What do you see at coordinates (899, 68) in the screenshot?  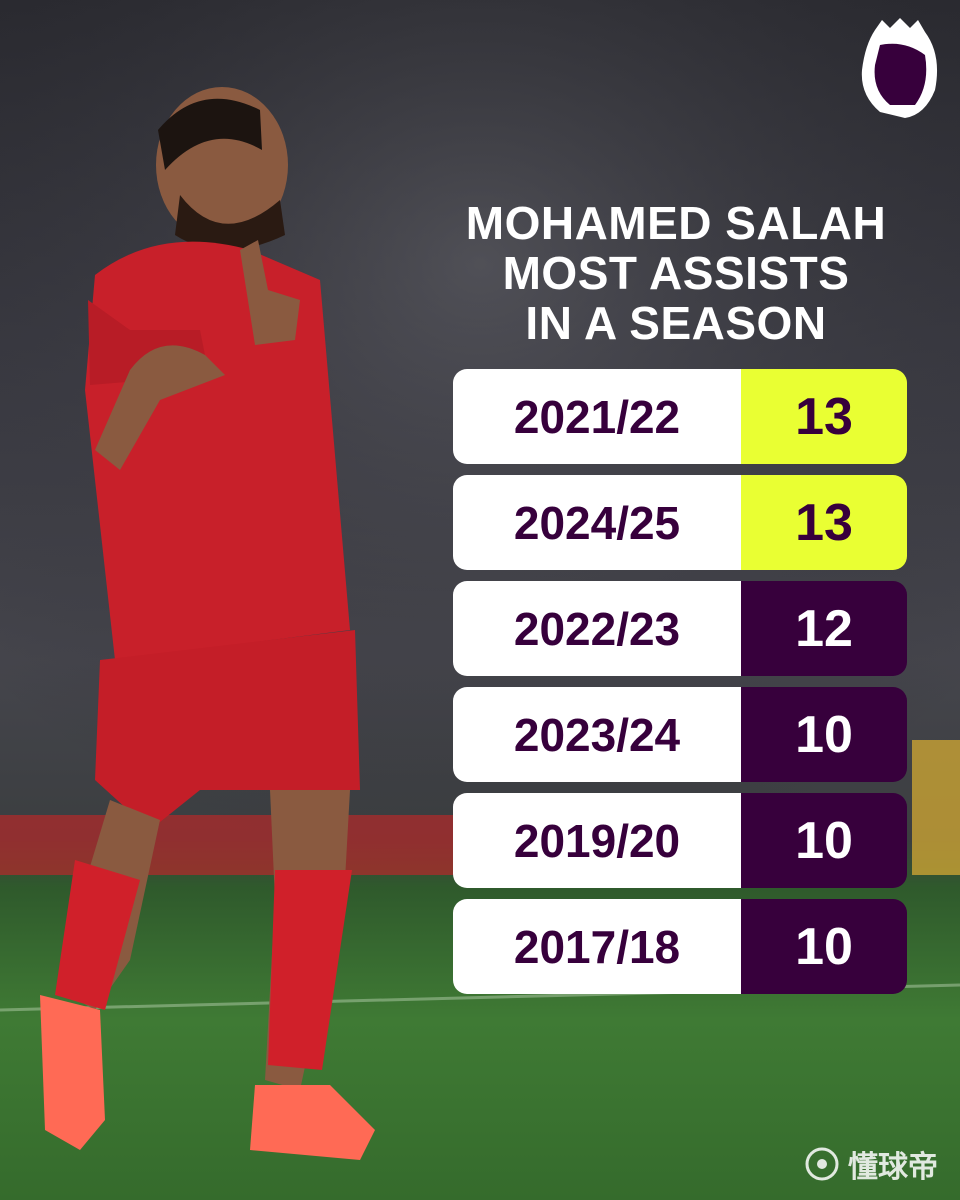 I see `league-crest` at bounding box center [899, 68].